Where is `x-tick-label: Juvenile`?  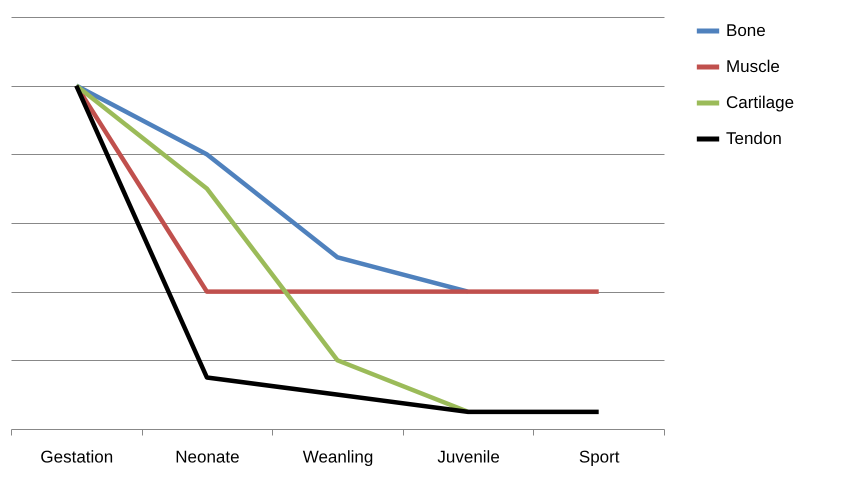 x-tick-label: Juvenile is located at coordinates (468, 457).